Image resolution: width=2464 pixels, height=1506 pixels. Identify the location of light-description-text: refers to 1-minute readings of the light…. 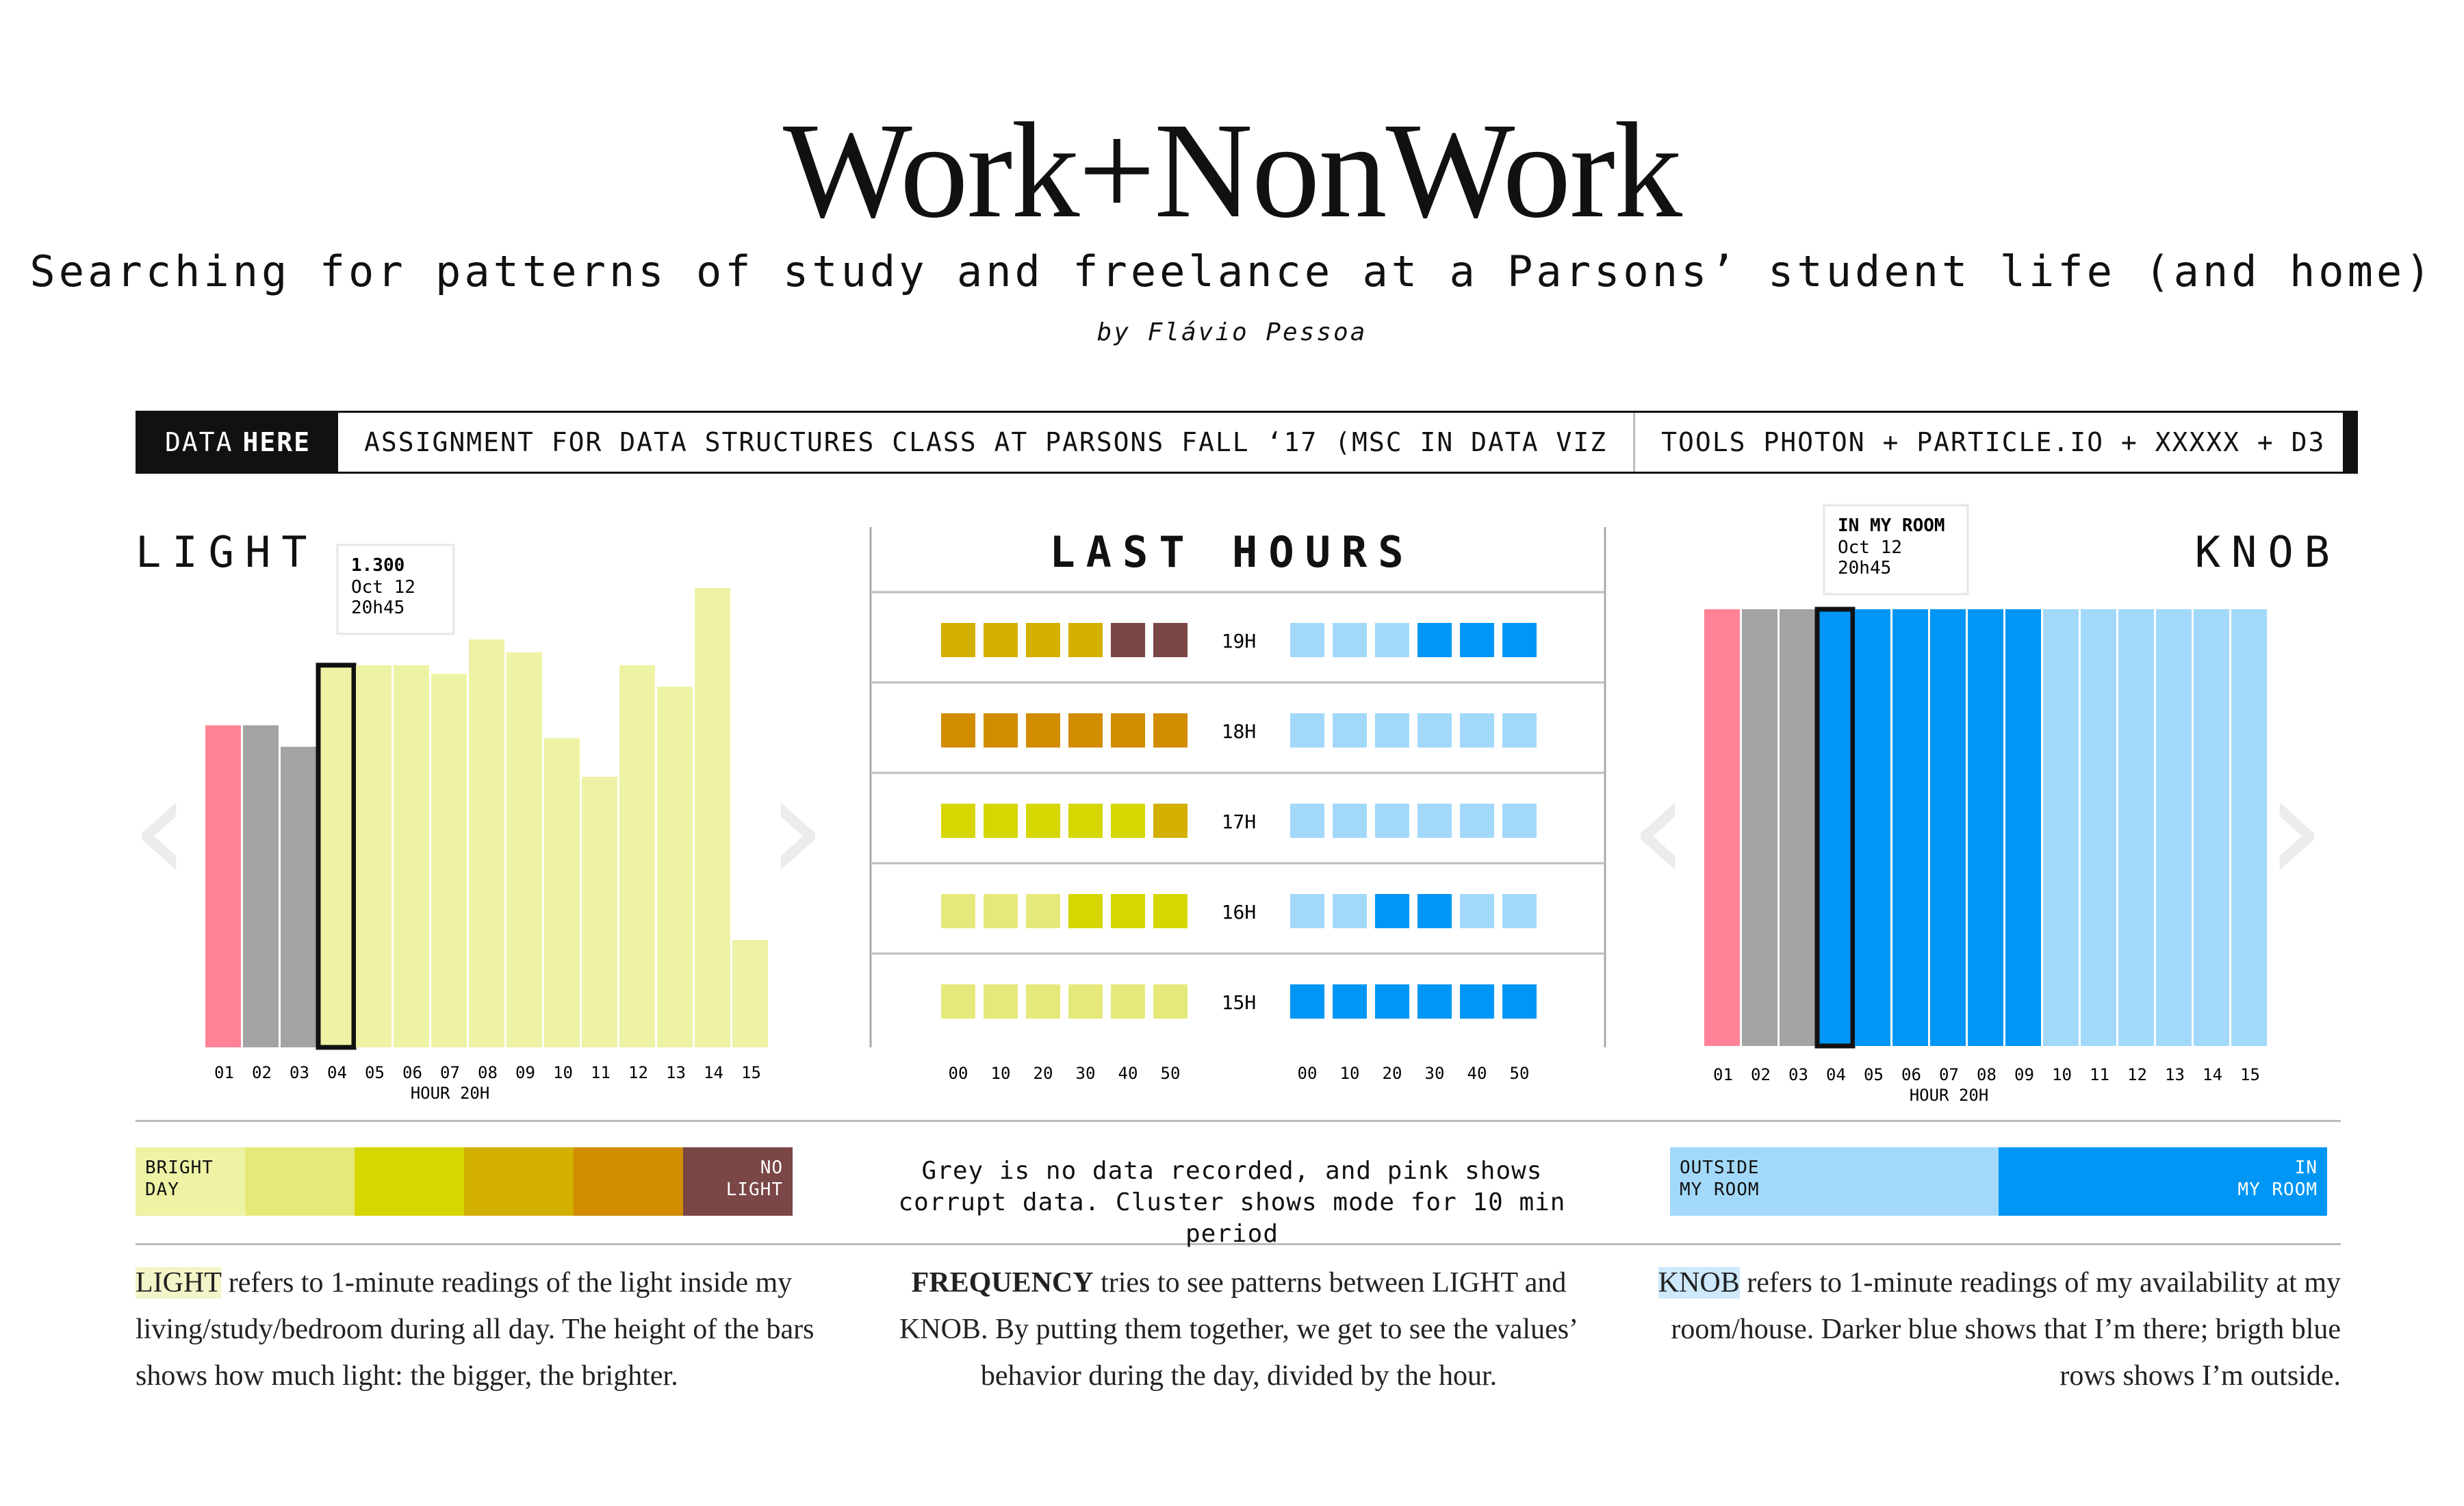
(475, 1329).